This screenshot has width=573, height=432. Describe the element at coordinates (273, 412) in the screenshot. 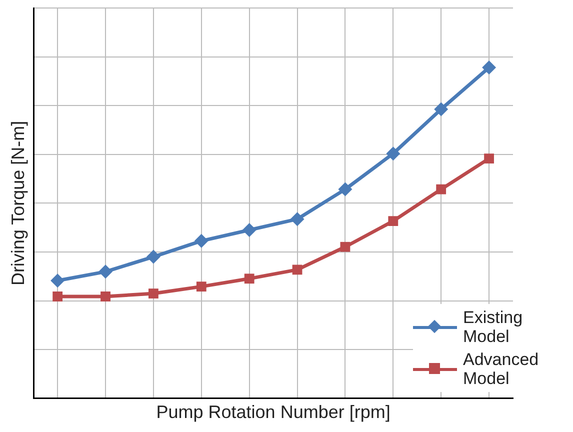

I see `x-axis-title: Pump Rotation Number [rpm]` at that location.